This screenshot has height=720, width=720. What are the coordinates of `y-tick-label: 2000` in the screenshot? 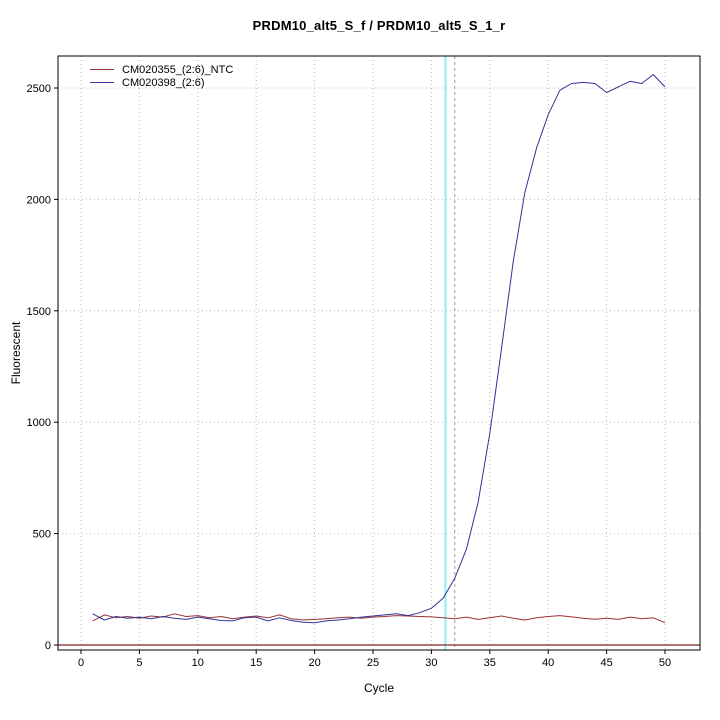 It's located at (39, 200).